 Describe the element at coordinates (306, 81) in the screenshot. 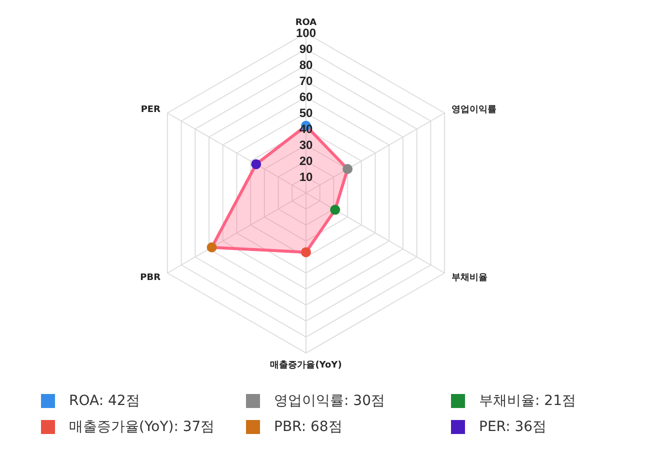

I see `y-tick-label: 70` at that location.